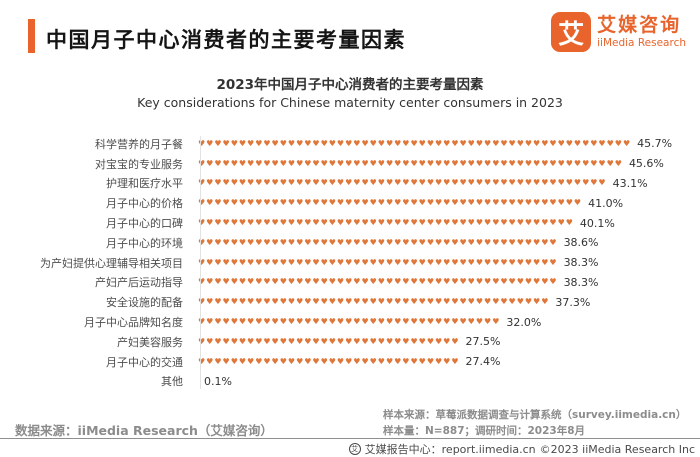  I want to click on copyright-text: ©2023 iiMedia Research Inc, so click(617, 449).